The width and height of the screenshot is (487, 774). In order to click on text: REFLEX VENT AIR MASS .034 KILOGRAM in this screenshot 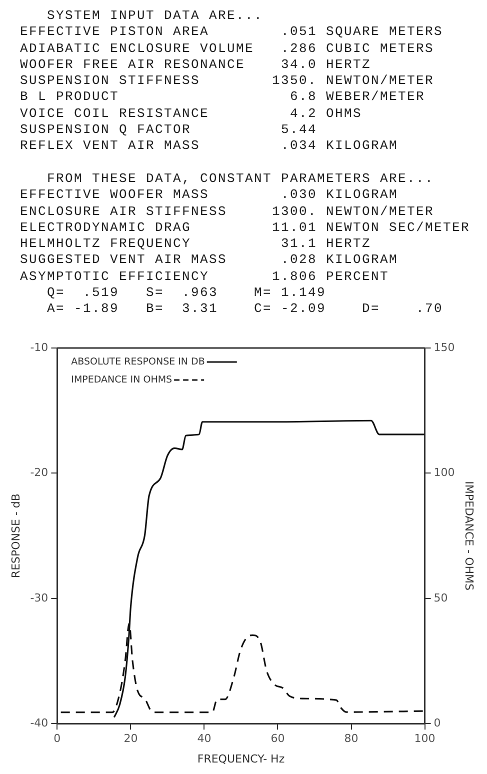, I will do `click(210, 146)`.